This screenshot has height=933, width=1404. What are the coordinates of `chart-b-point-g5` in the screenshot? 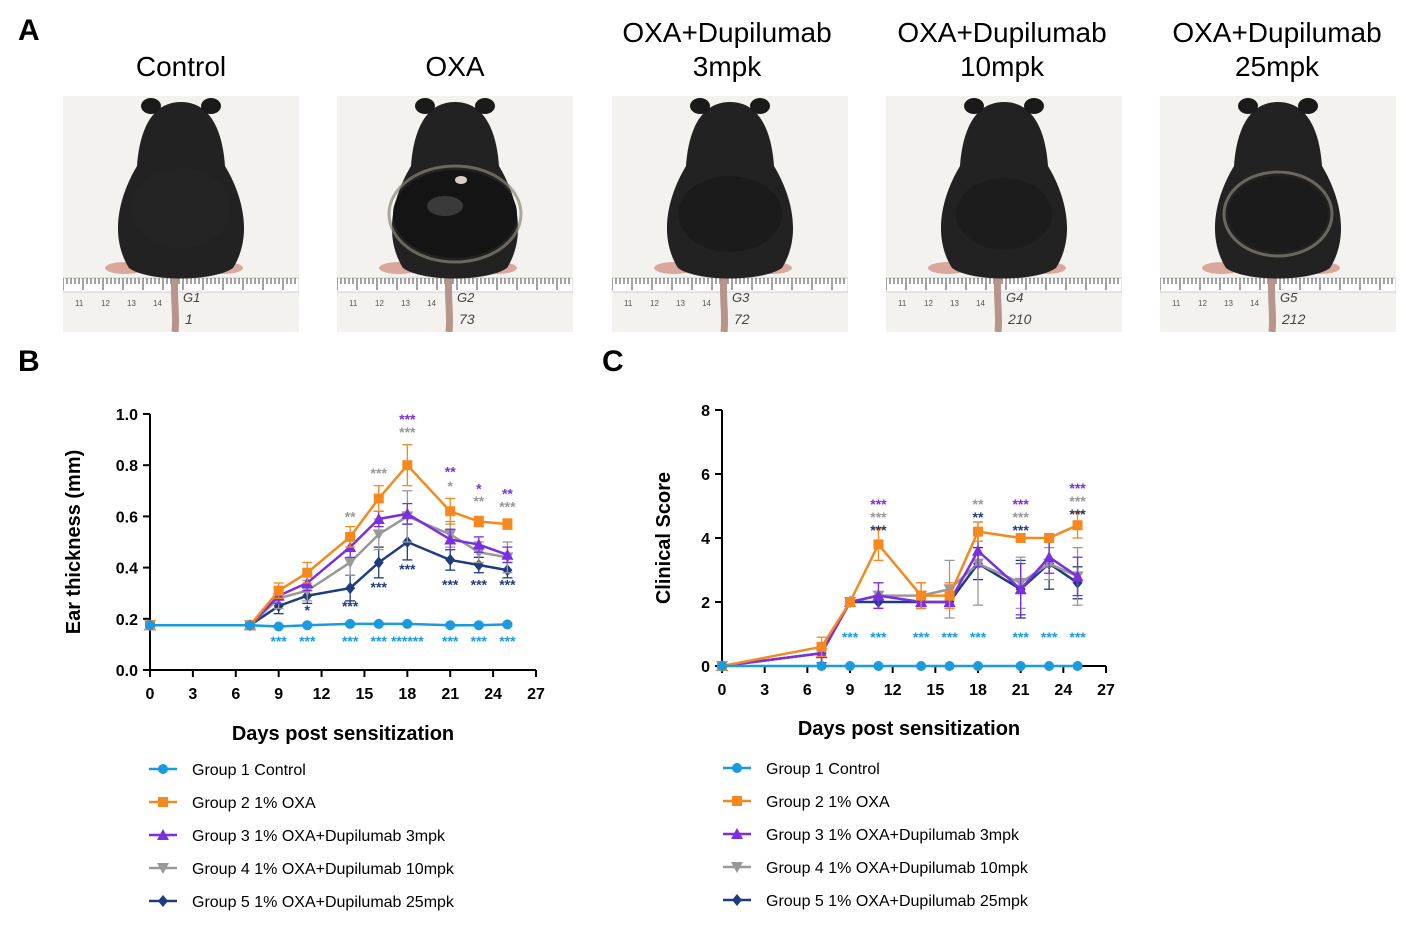 It's located at (450, 559).